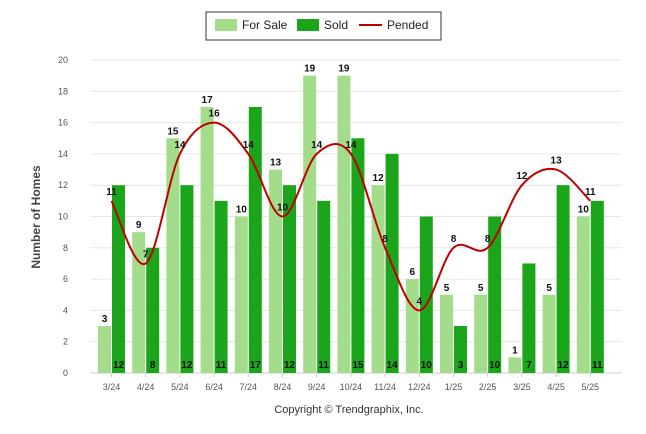 The width and height of the screenshot is (646, 434). What do you see at coordinates (407, 25) in the screenshot?
I see `legend-label-pended: Pended` at bounding box center [407, 25].